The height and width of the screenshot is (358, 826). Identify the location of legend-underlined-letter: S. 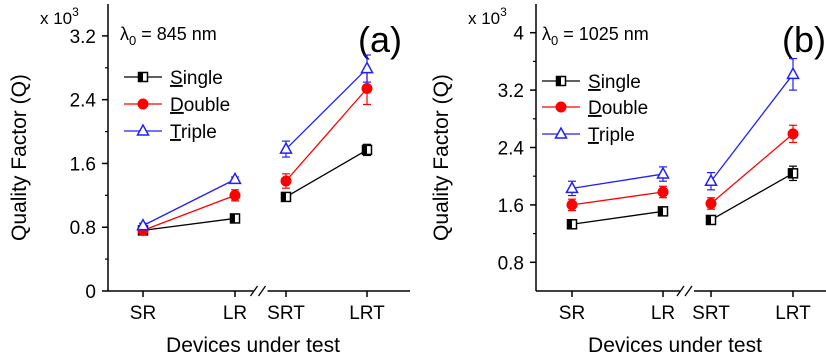
(176, 78).